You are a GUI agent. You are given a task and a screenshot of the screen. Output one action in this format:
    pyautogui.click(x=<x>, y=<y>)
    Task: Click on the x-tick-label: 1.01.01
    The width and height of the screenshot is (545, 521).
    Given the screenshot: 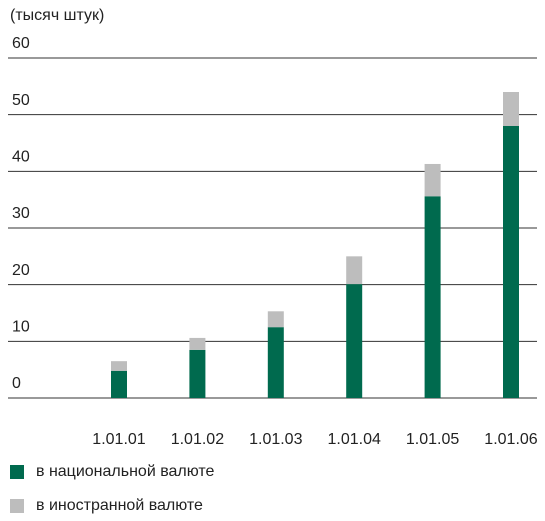 What is the action you would take?
    pyautogui.click(x=118, y=439)
    